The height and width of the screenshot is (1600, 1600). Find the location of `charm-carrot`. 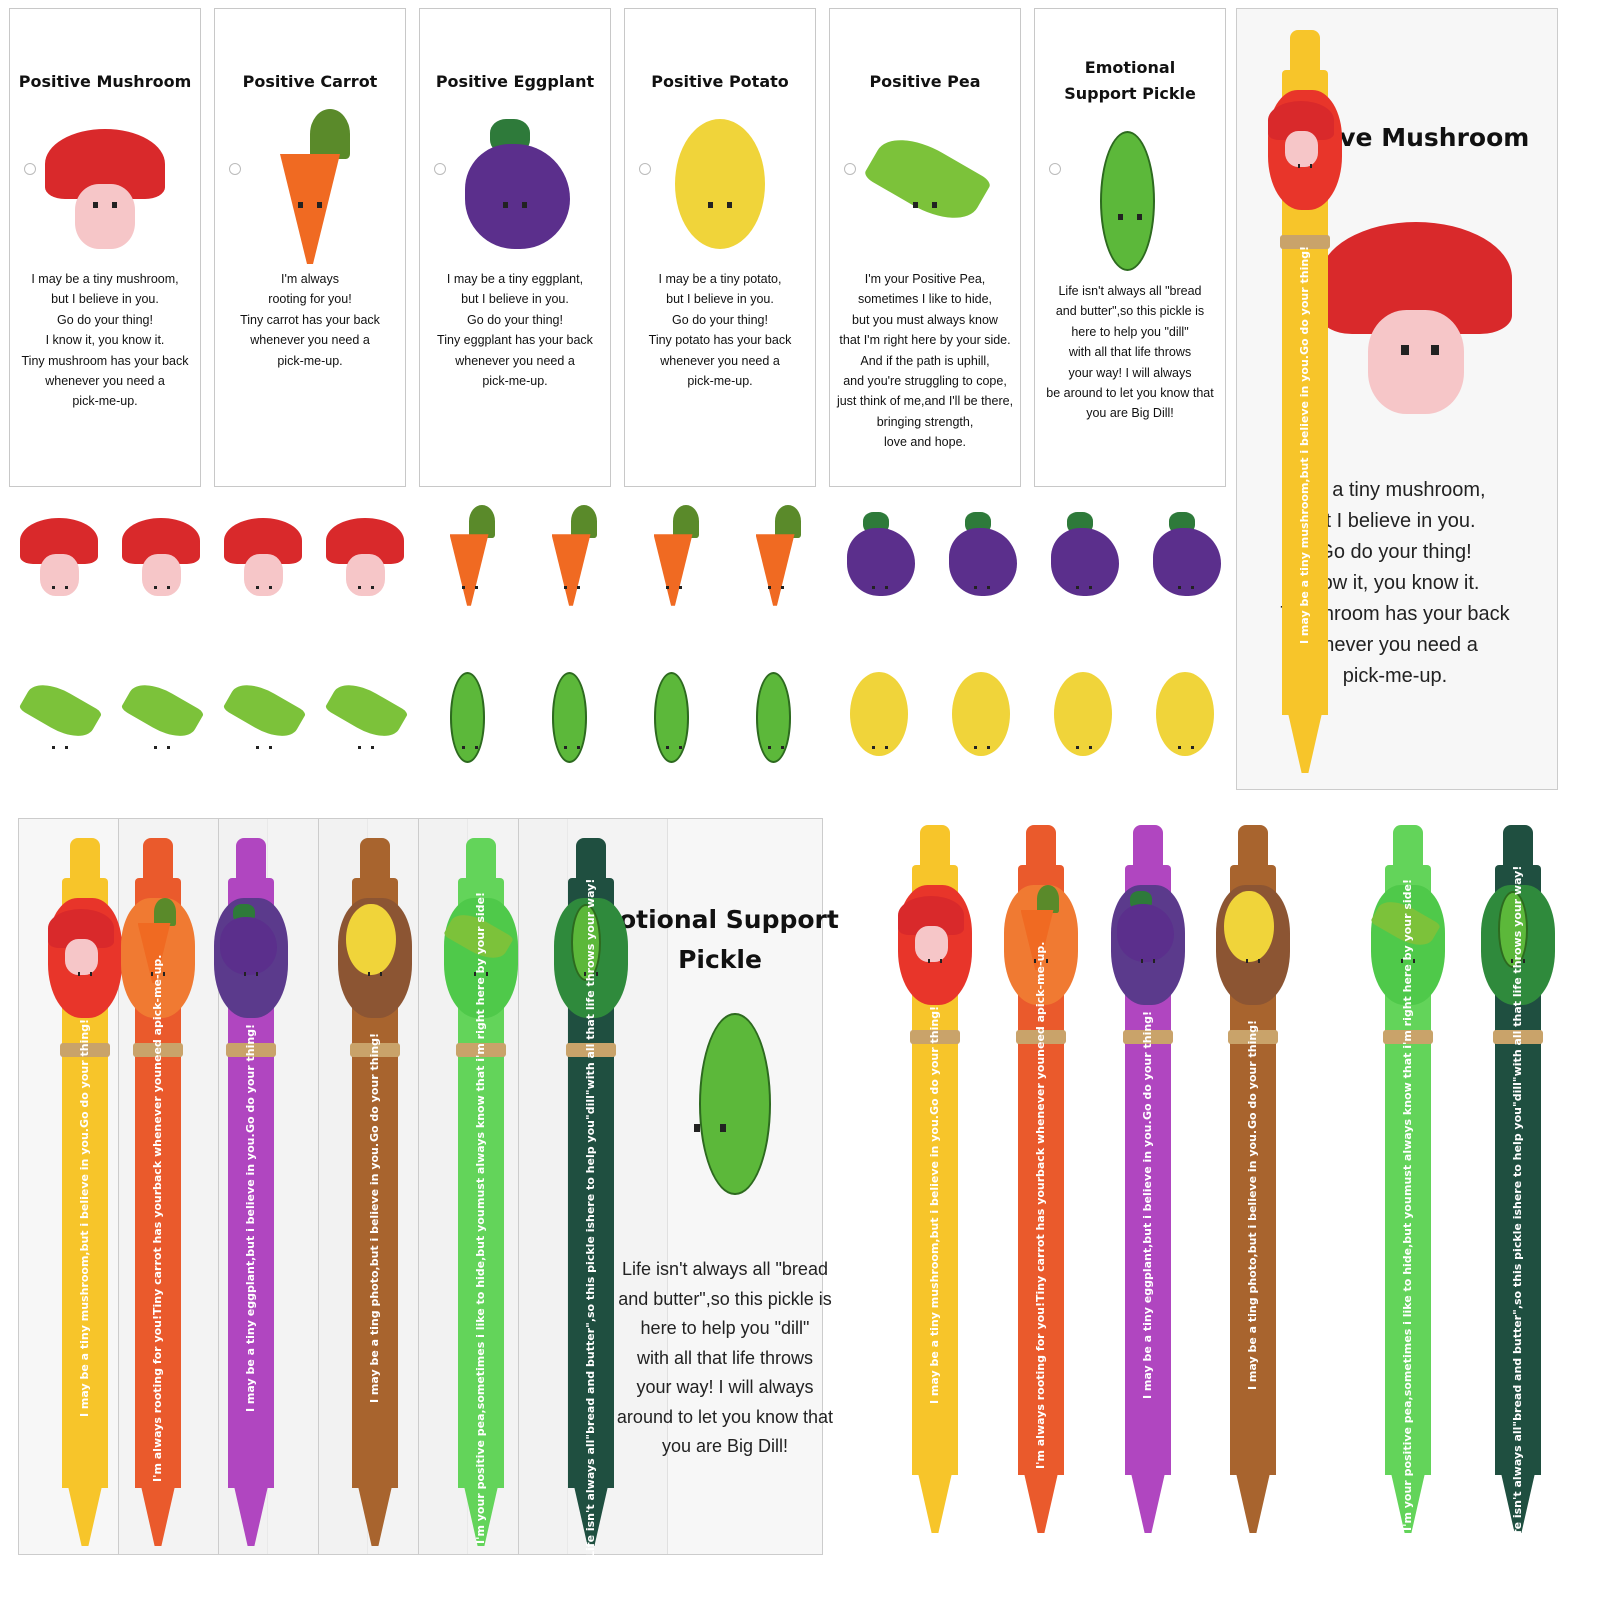

charm-carrot is located at coordinates (572, 570).